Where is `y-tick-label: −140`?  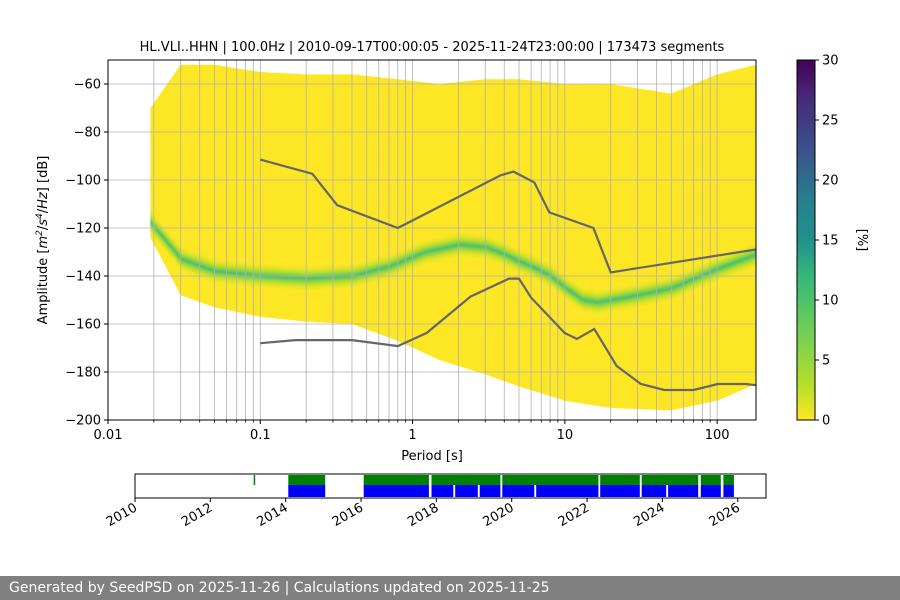
y-tick-label: −140 is located at coordinates (83, 277).